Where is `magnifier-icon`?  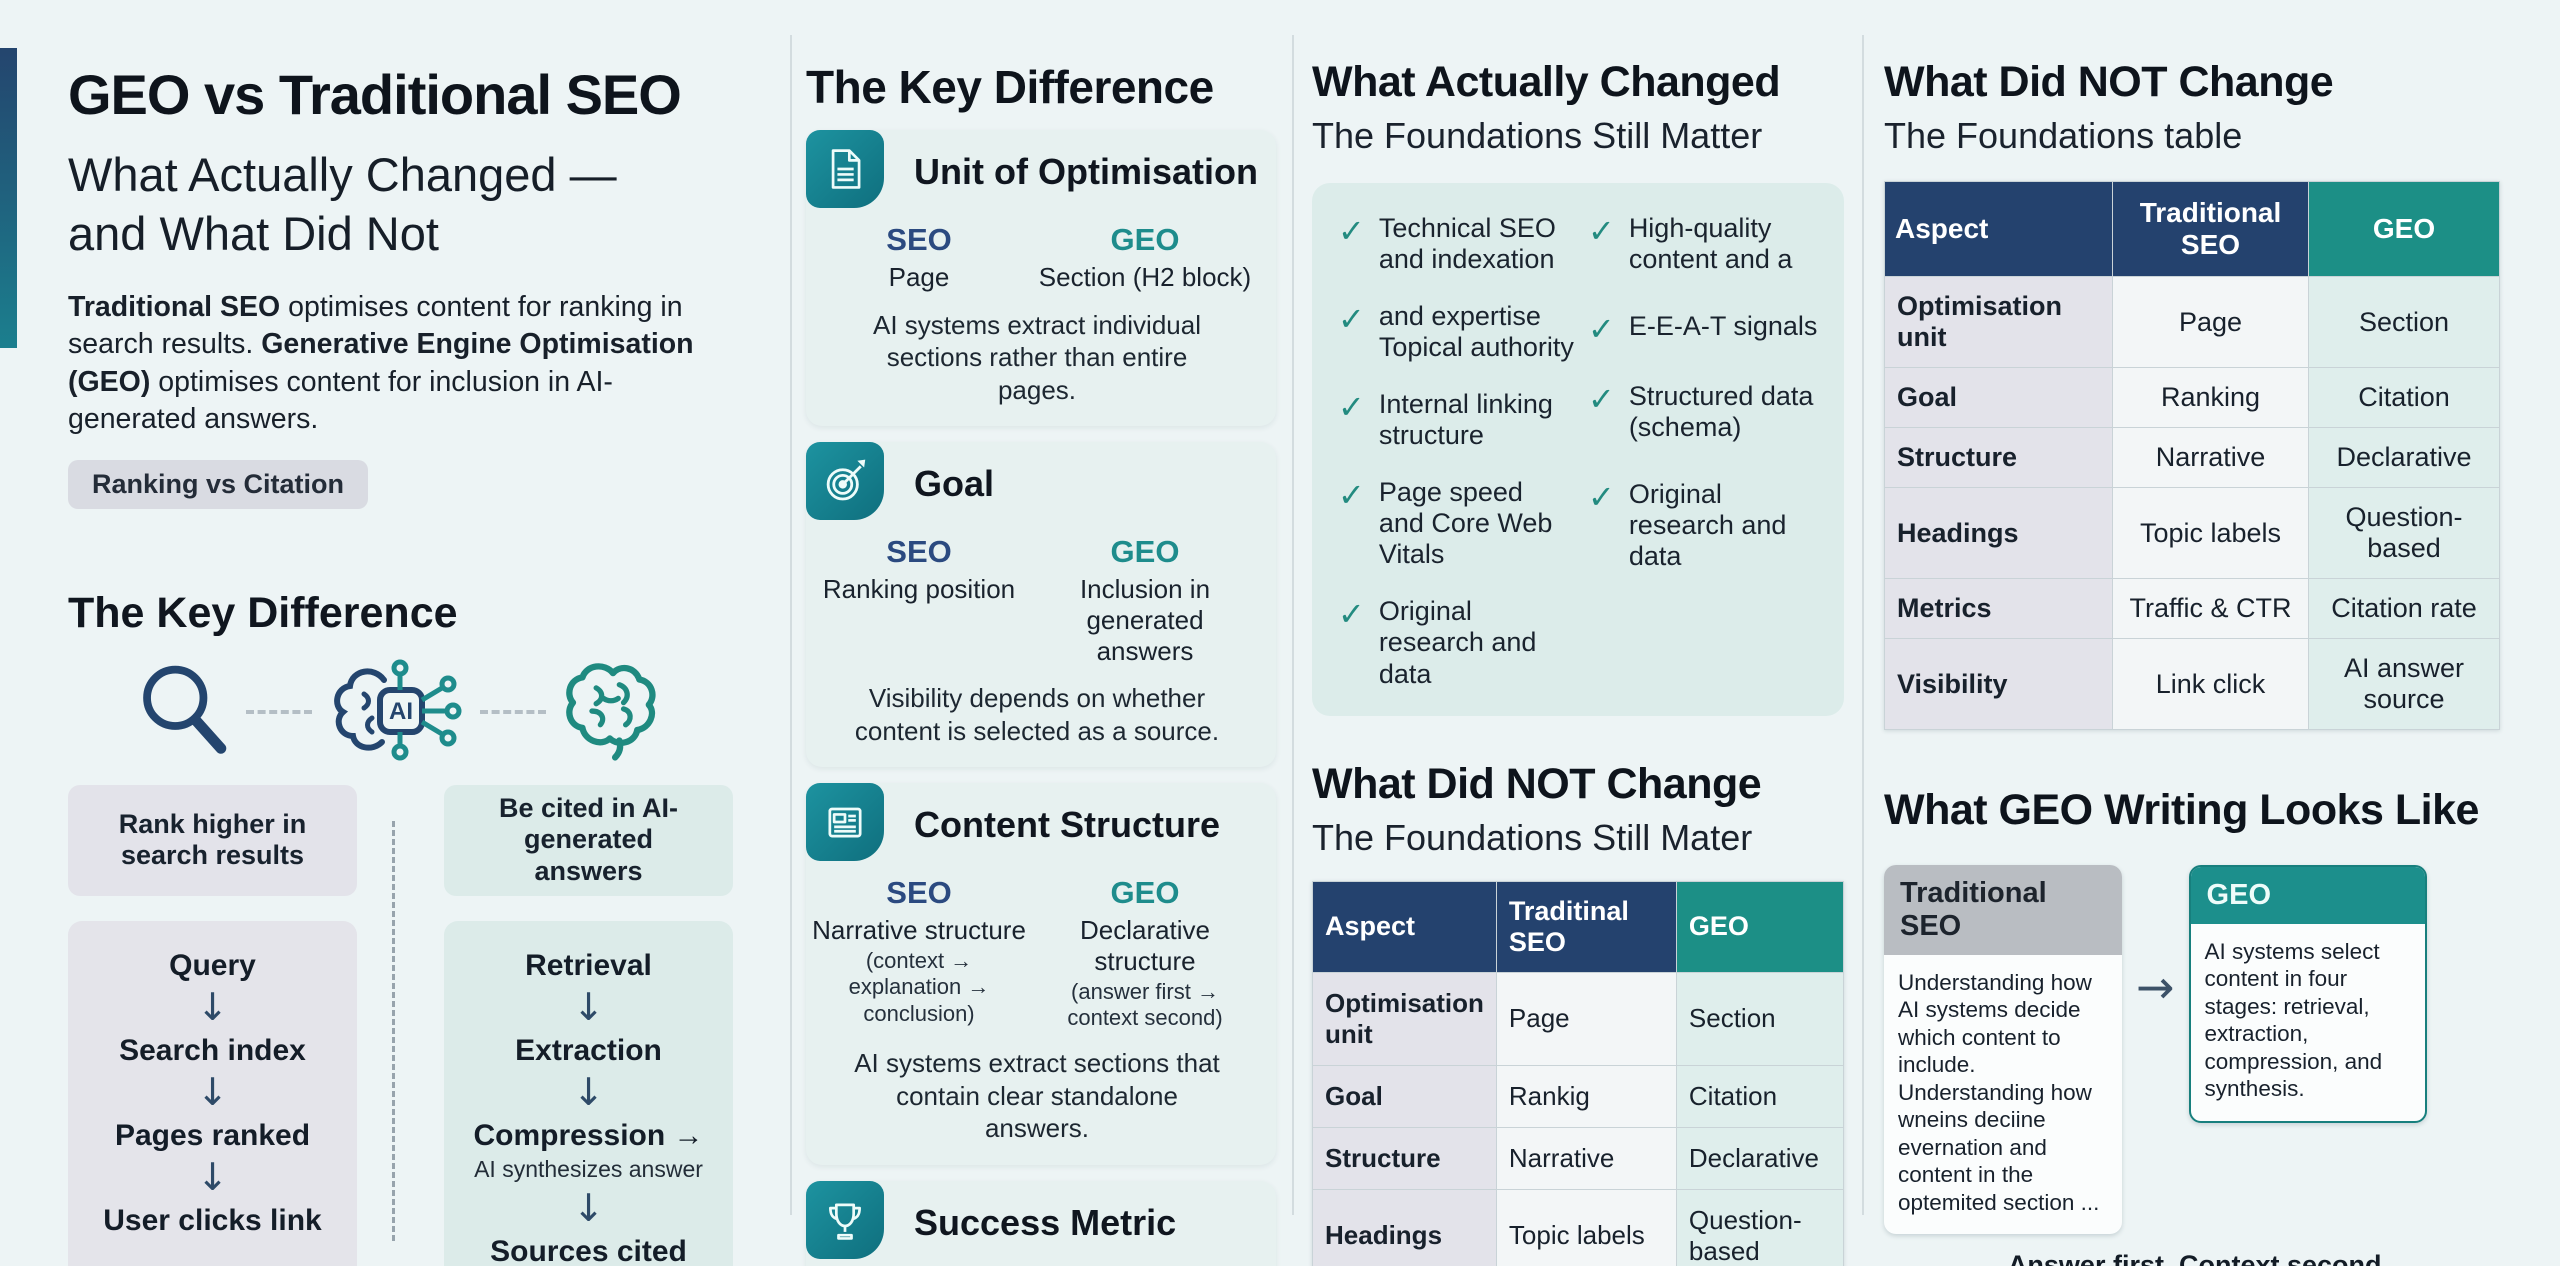 magnifier-icon is located at coordinates (184, 712).